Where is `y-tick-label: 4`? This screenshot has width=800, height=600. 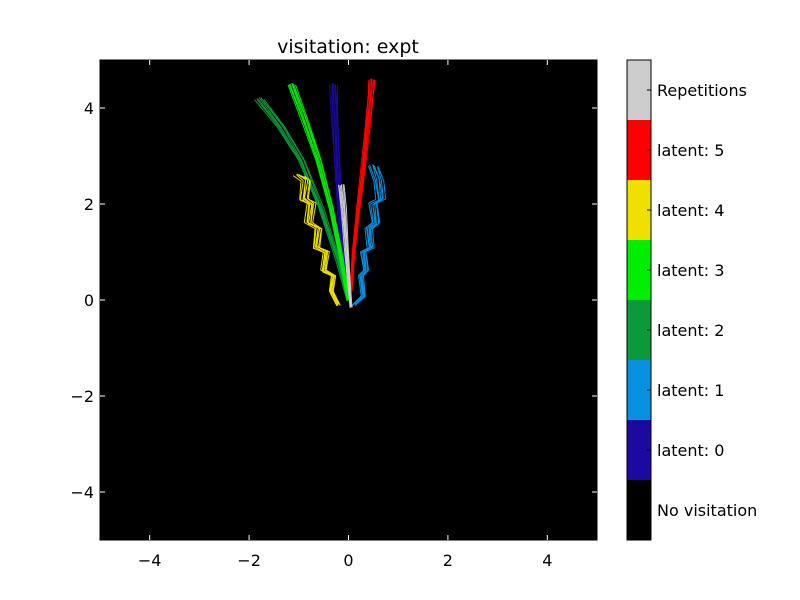 y-tick-label: 4 is located at coordinates (89, 108).